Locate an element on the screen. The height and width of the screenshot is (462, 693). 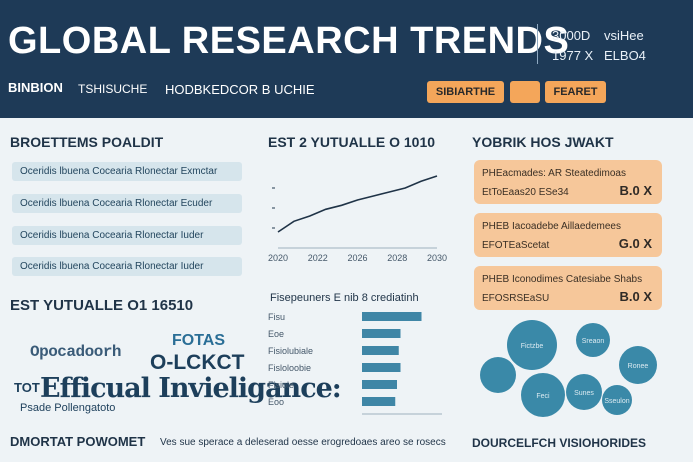
bubble-label: Ronee is located at coordinates (638, 366).